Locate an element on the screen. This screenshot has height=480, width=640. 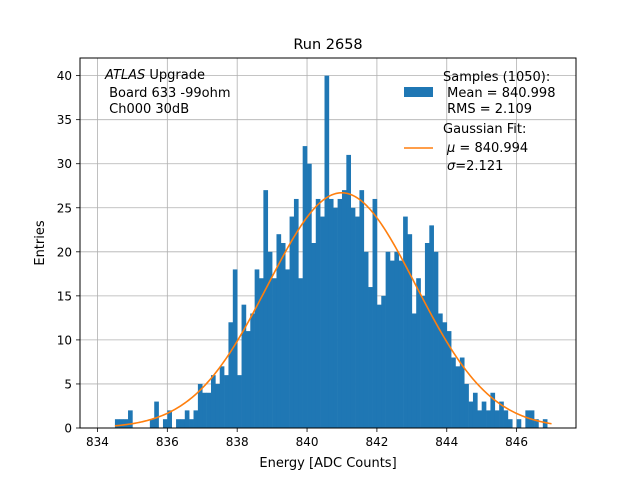
legend-fit-line-3: σ=2.121 is located at coordinates (475, 166).